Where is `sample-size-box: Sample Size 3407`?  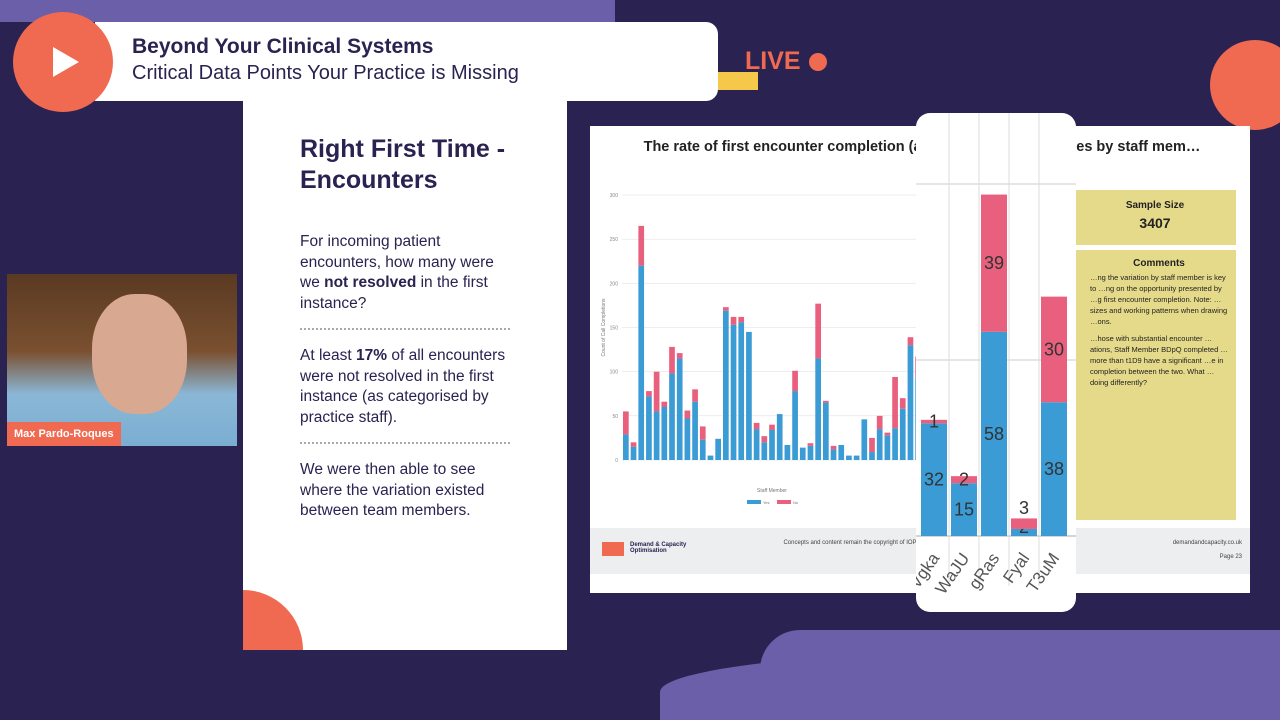
sample-size-box: Sample Size 3407 is located at coordinates (1155, 217).